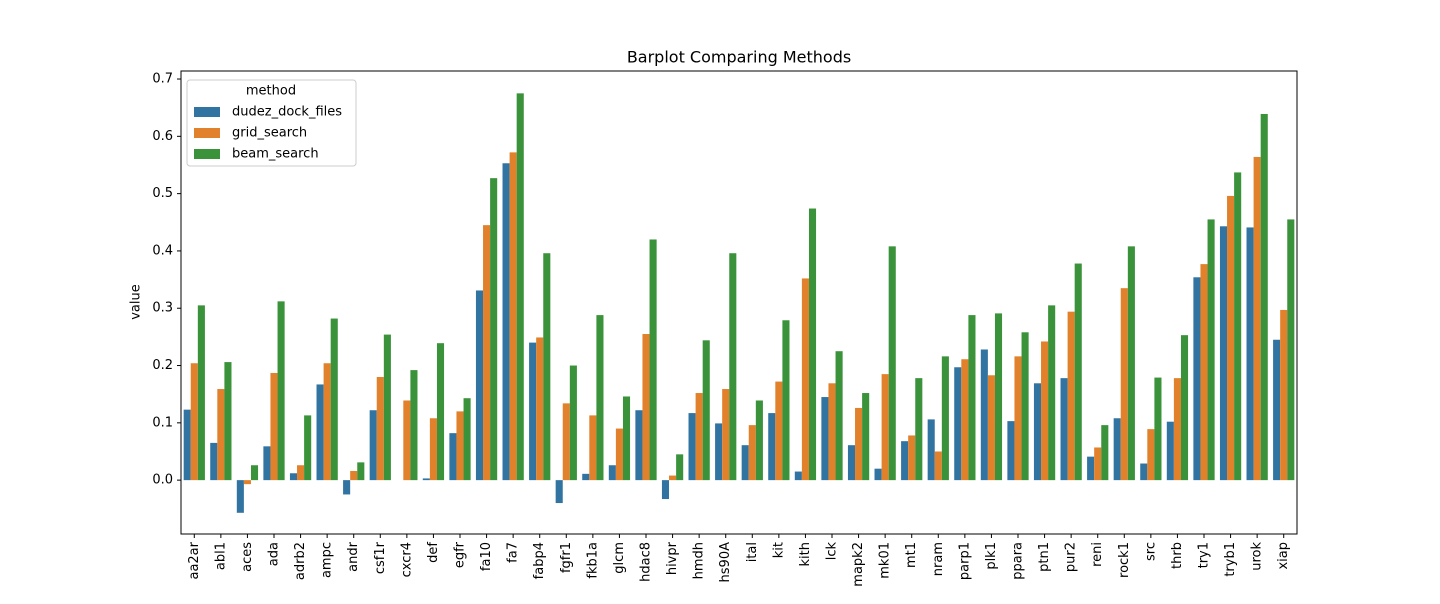  I want to click on legend-label: beam_search, so click(275, 154).